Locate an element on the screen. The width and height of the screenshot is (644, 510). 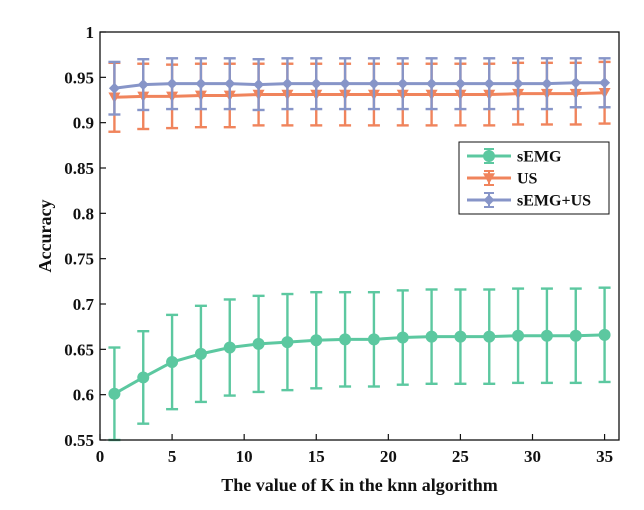
x-tick-label: 0 is located at coordinates (100, 456).